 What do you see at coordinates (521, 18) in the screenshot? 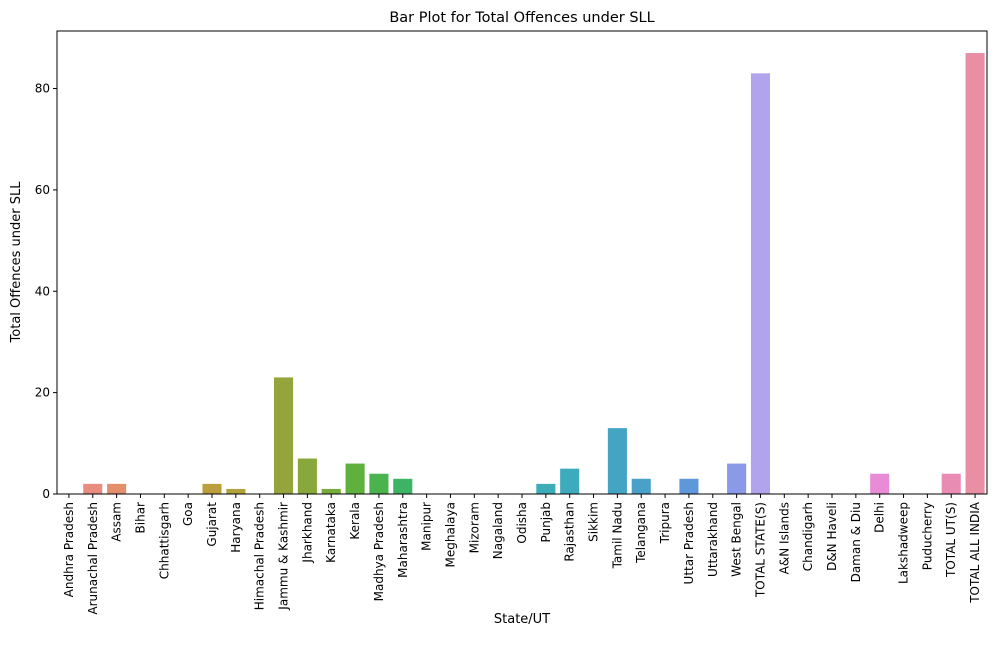
I see `chart-title: Bar Plot for Total Offences under SLL` at bounding box center [521, 18].